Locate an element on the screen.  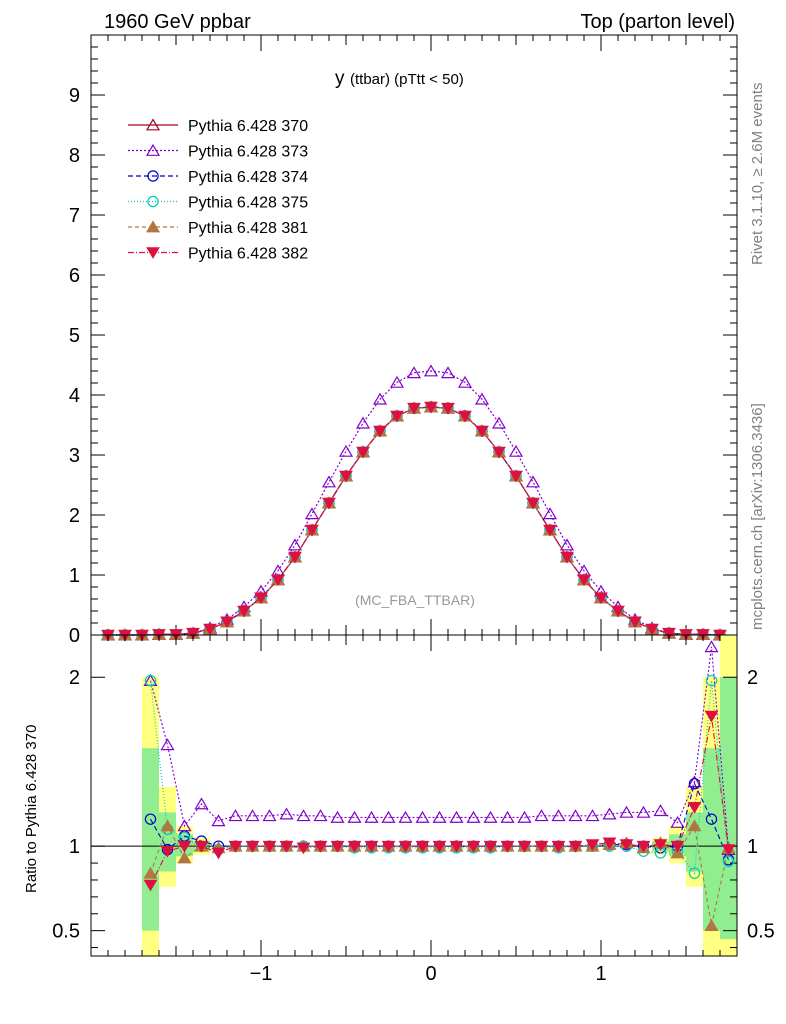
legend-label: Pythia 6.428 381 is located at coordinates (248, 228).